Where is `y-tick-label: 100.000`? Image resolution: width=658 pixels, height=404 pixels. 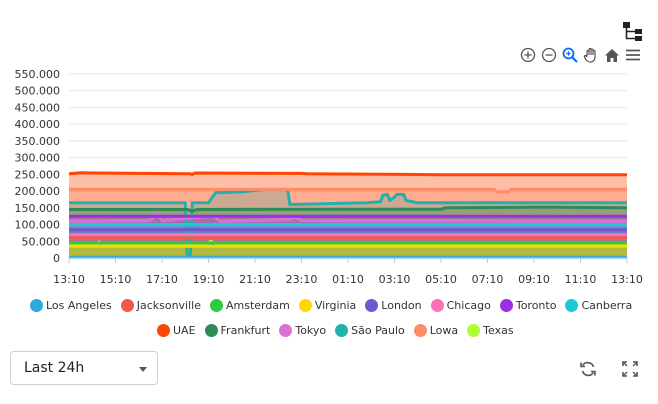
y-tick-label: 100.000 is located at coordinates (38, 225).